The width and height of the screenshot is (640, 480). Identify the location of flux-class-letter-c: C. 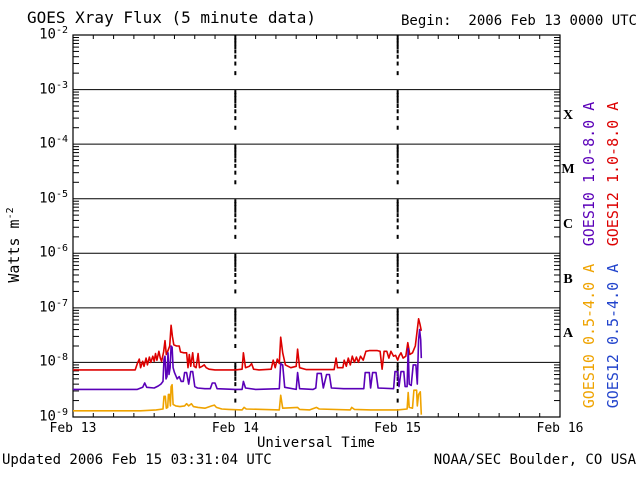
(568, 224).